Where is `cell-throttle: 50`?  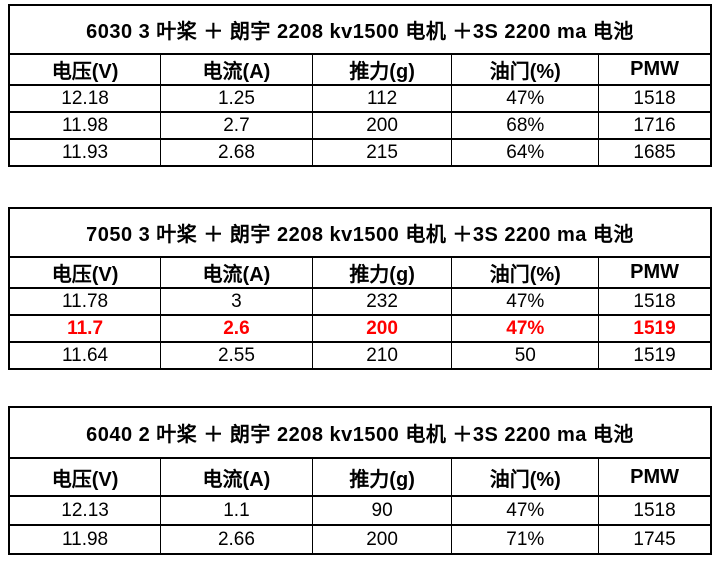 cell-throttle: 50 is located at coordinates (525, 355).